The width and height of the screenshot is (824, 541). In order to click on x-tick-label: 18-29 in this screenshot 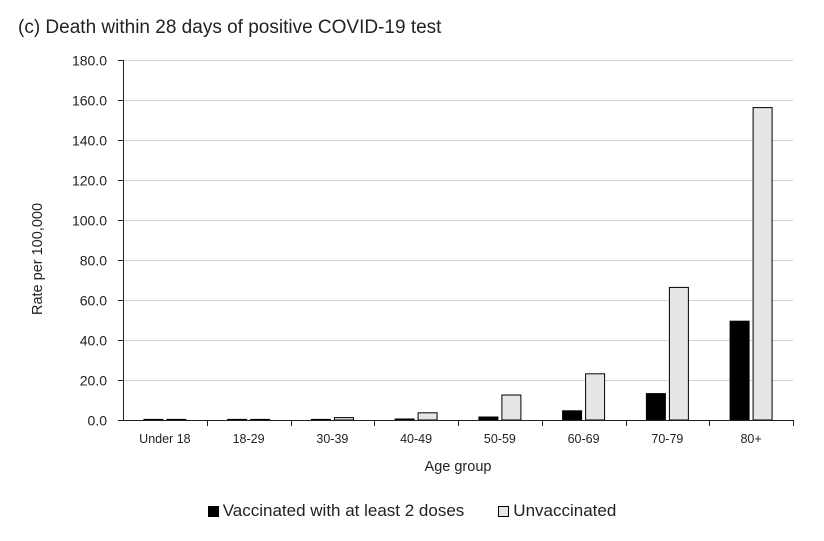, I will do `click(249, 439)`.